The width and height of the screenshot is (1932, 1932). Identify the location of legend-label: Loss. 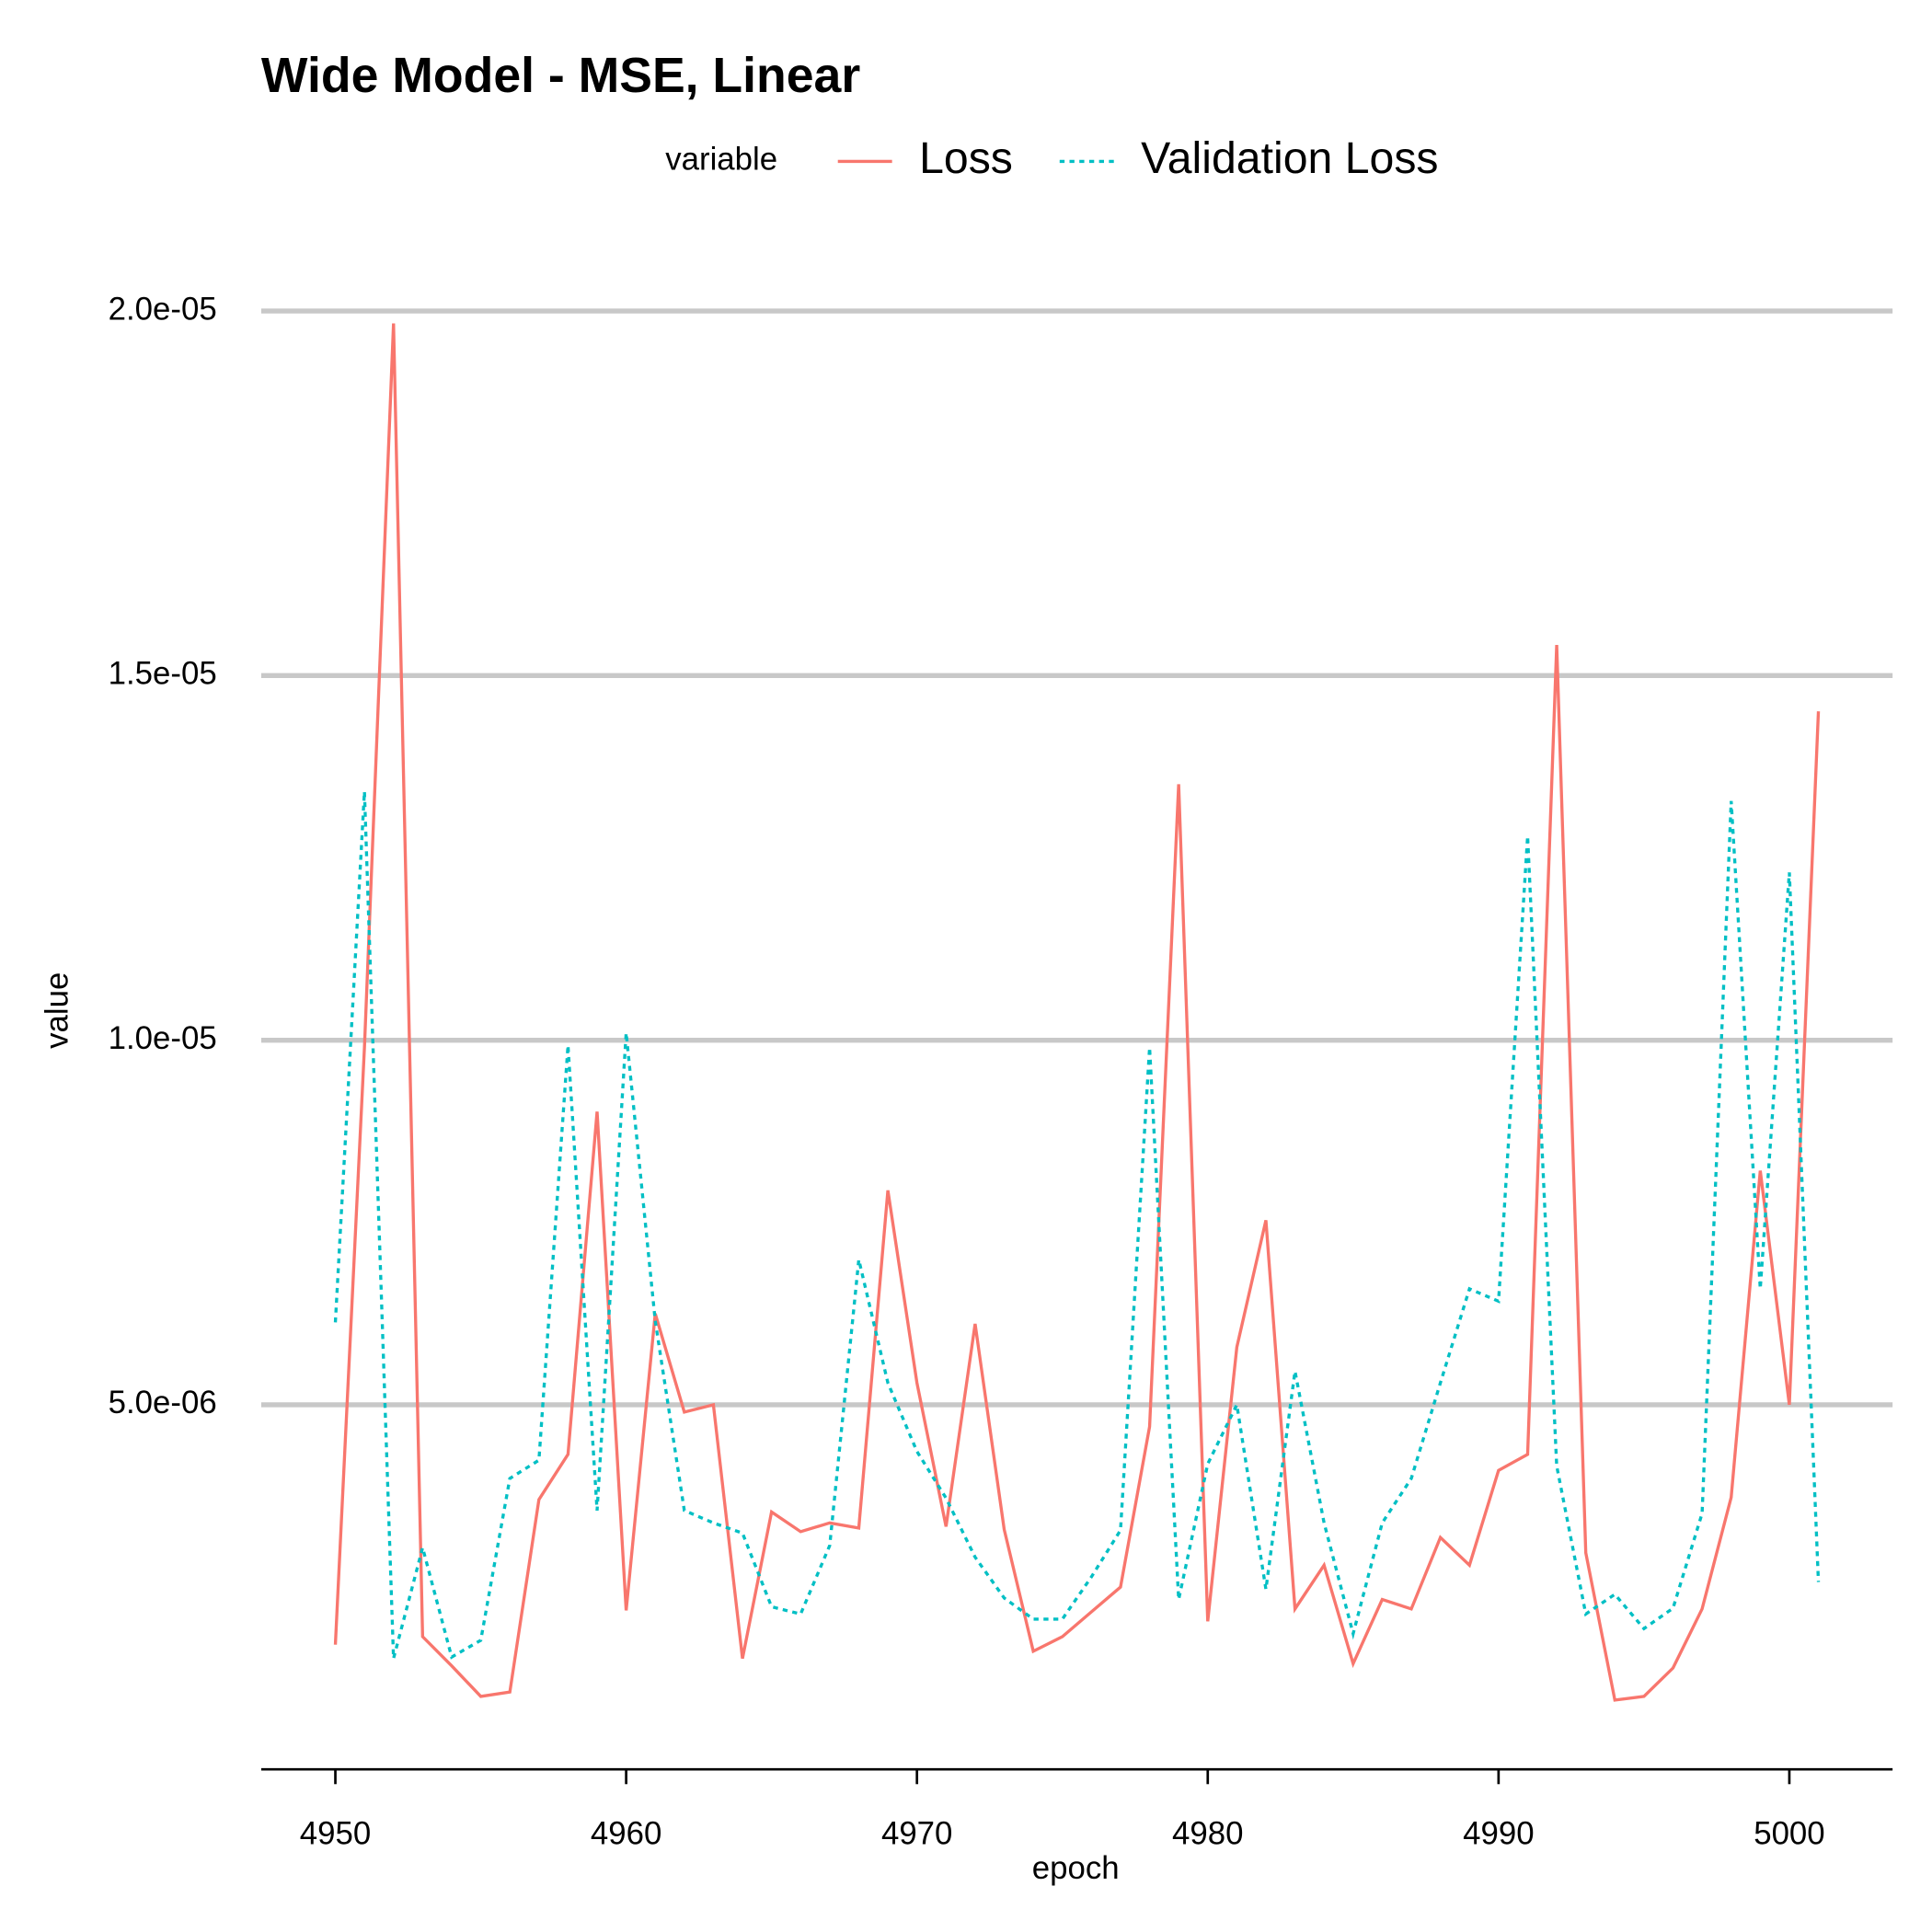
(966, 158).